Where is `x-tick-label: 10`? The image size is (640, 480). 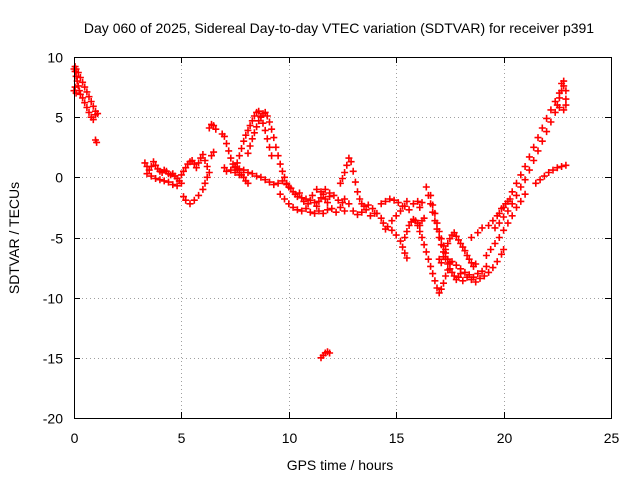 x-tick-label: 10 is located at coordinates (290, 438).